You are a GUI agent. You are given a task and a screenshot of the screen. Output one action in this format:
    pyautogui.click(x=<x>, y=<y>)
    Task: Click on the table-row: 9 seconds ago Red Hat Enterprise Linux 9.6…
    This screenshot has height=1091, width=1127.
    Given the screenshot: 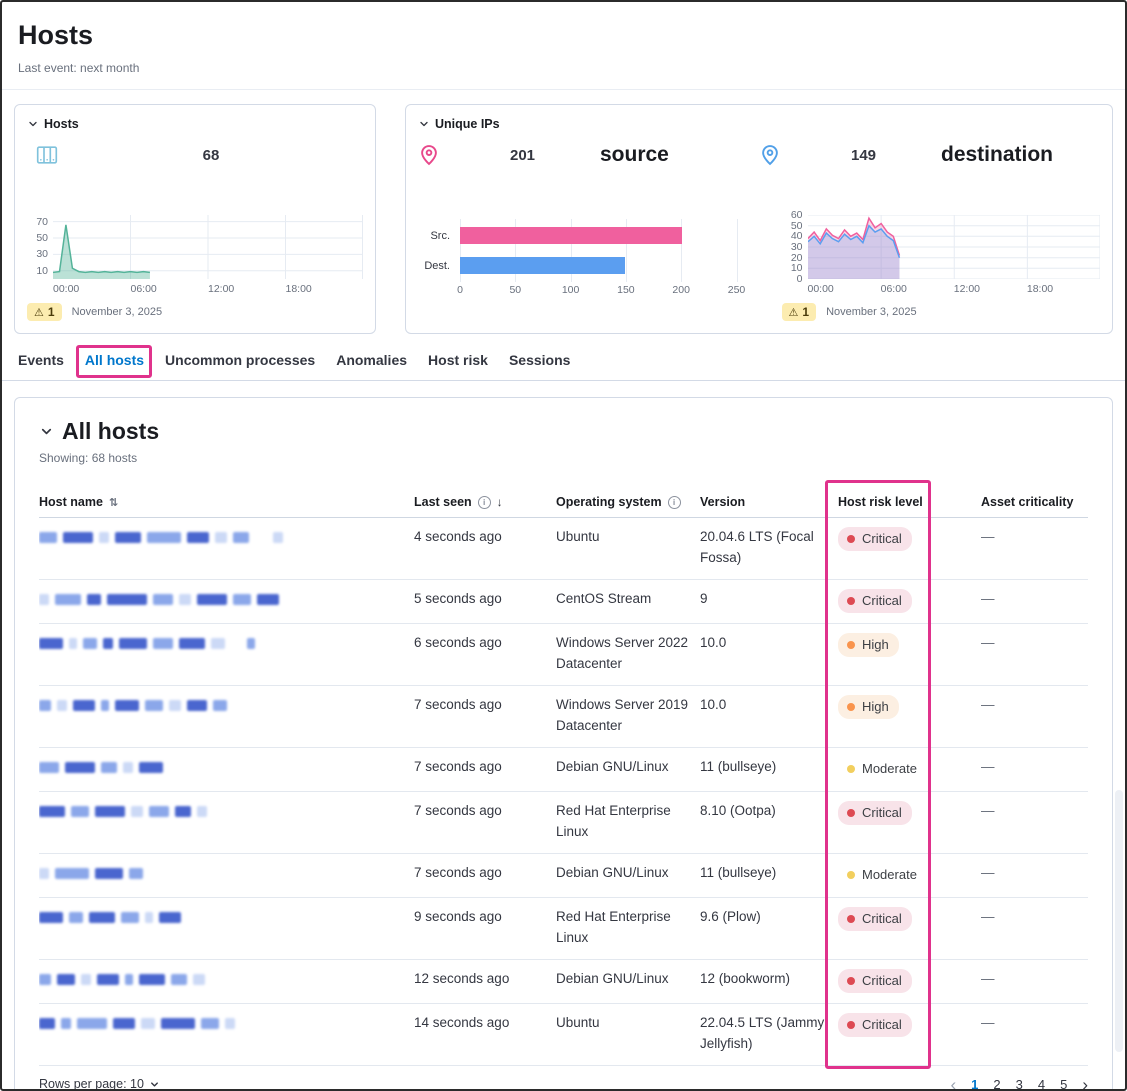 What is the action you would take?
    pyautogui.click(x=563, y=929)
    